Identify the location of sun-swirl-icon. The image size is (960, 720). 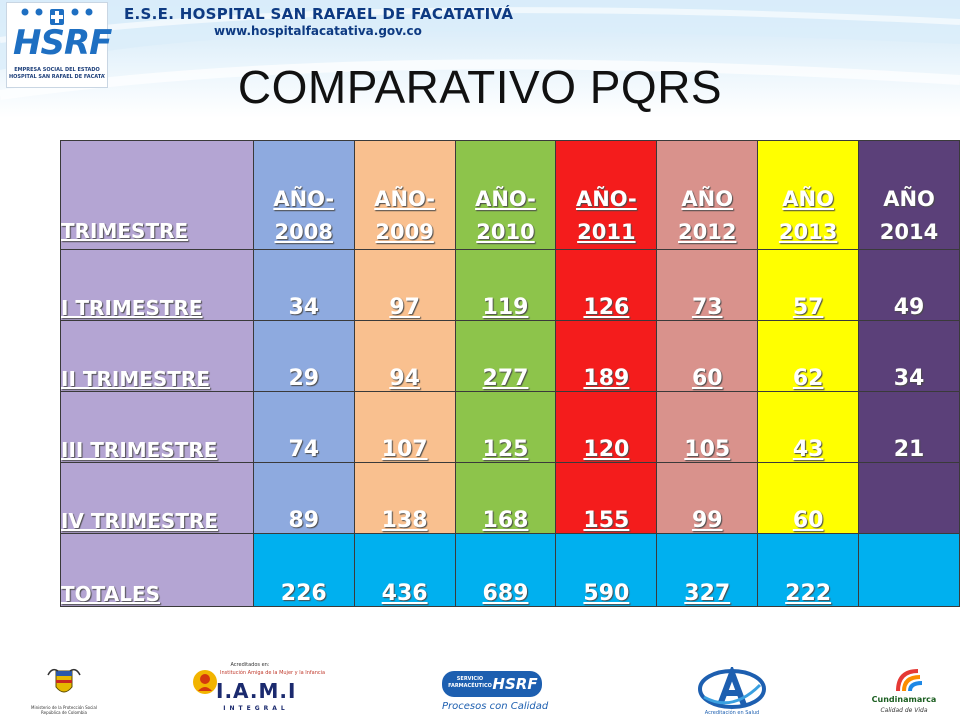
(909, 680).